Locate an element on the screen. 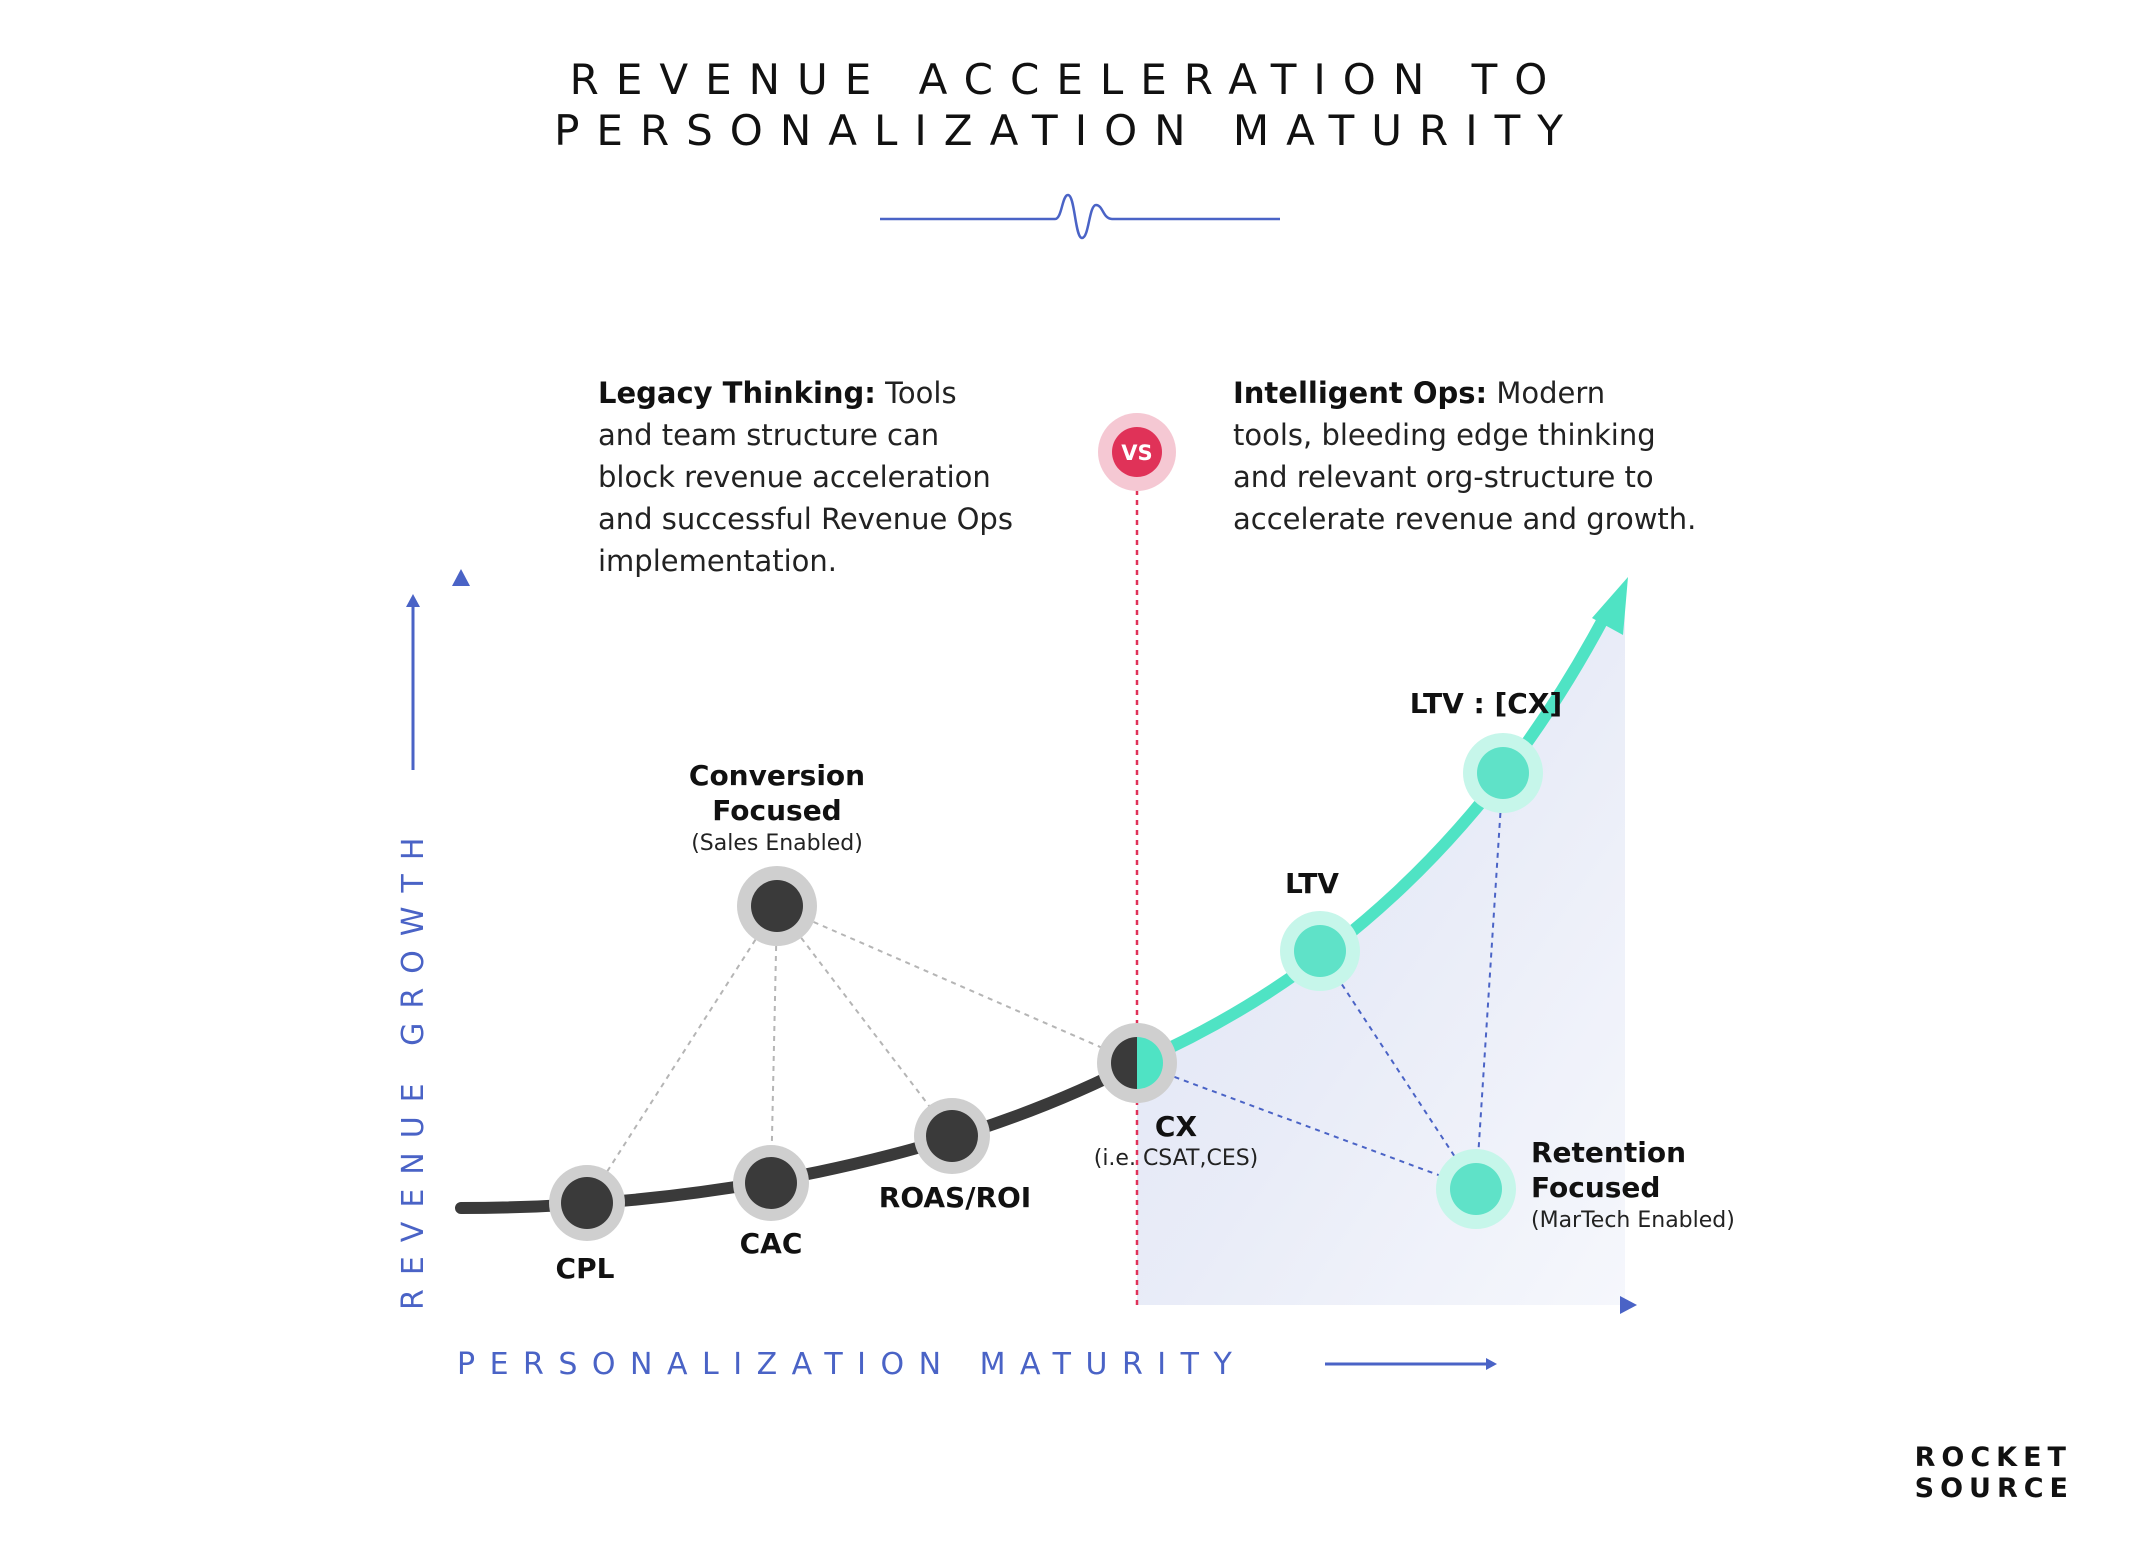 This screenshot has width=2134, height=1556. legacy-line-3: block revenue acceleration is located at coordinates (794, 477).